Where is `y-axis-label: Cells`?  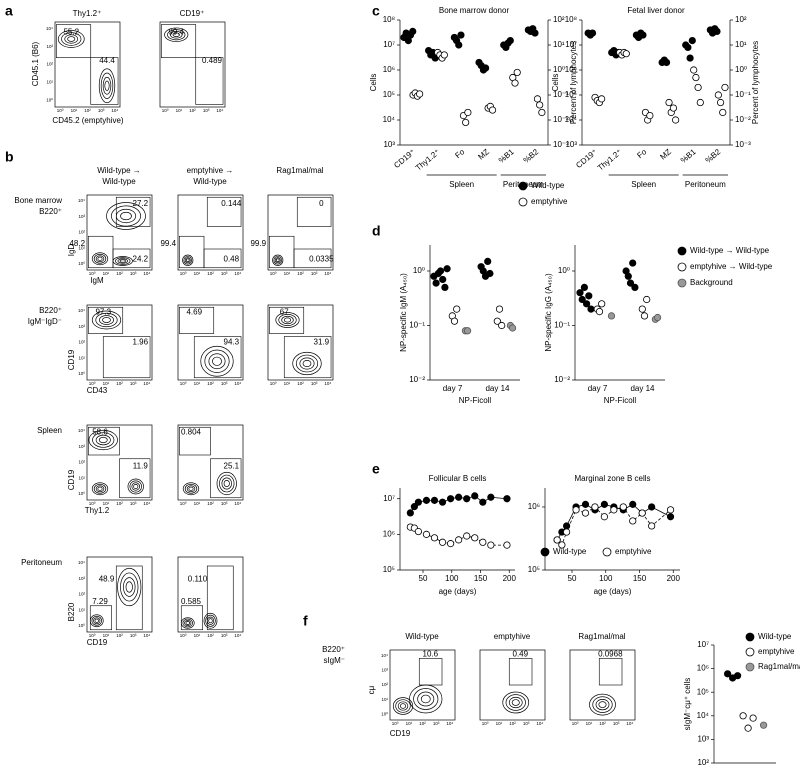
y-axis-label: Cells is located at coordinates (373, 83).